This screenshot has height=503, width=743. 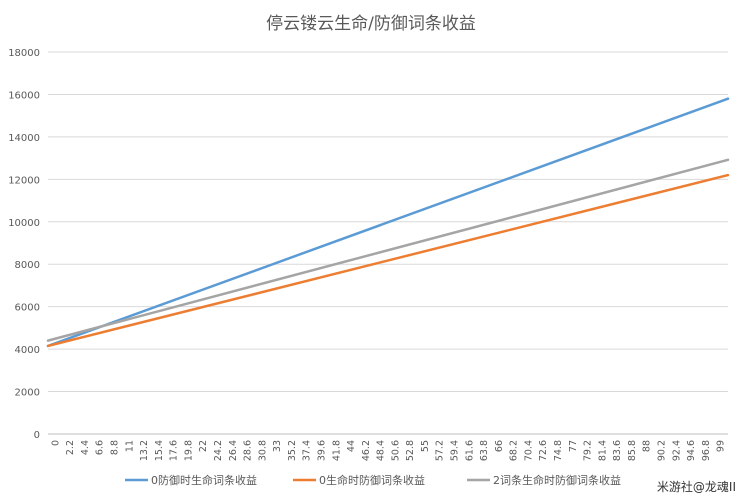 I want to click on legend-label-2: 2词条生命时防御词条收益, so click(x=557, y=480).